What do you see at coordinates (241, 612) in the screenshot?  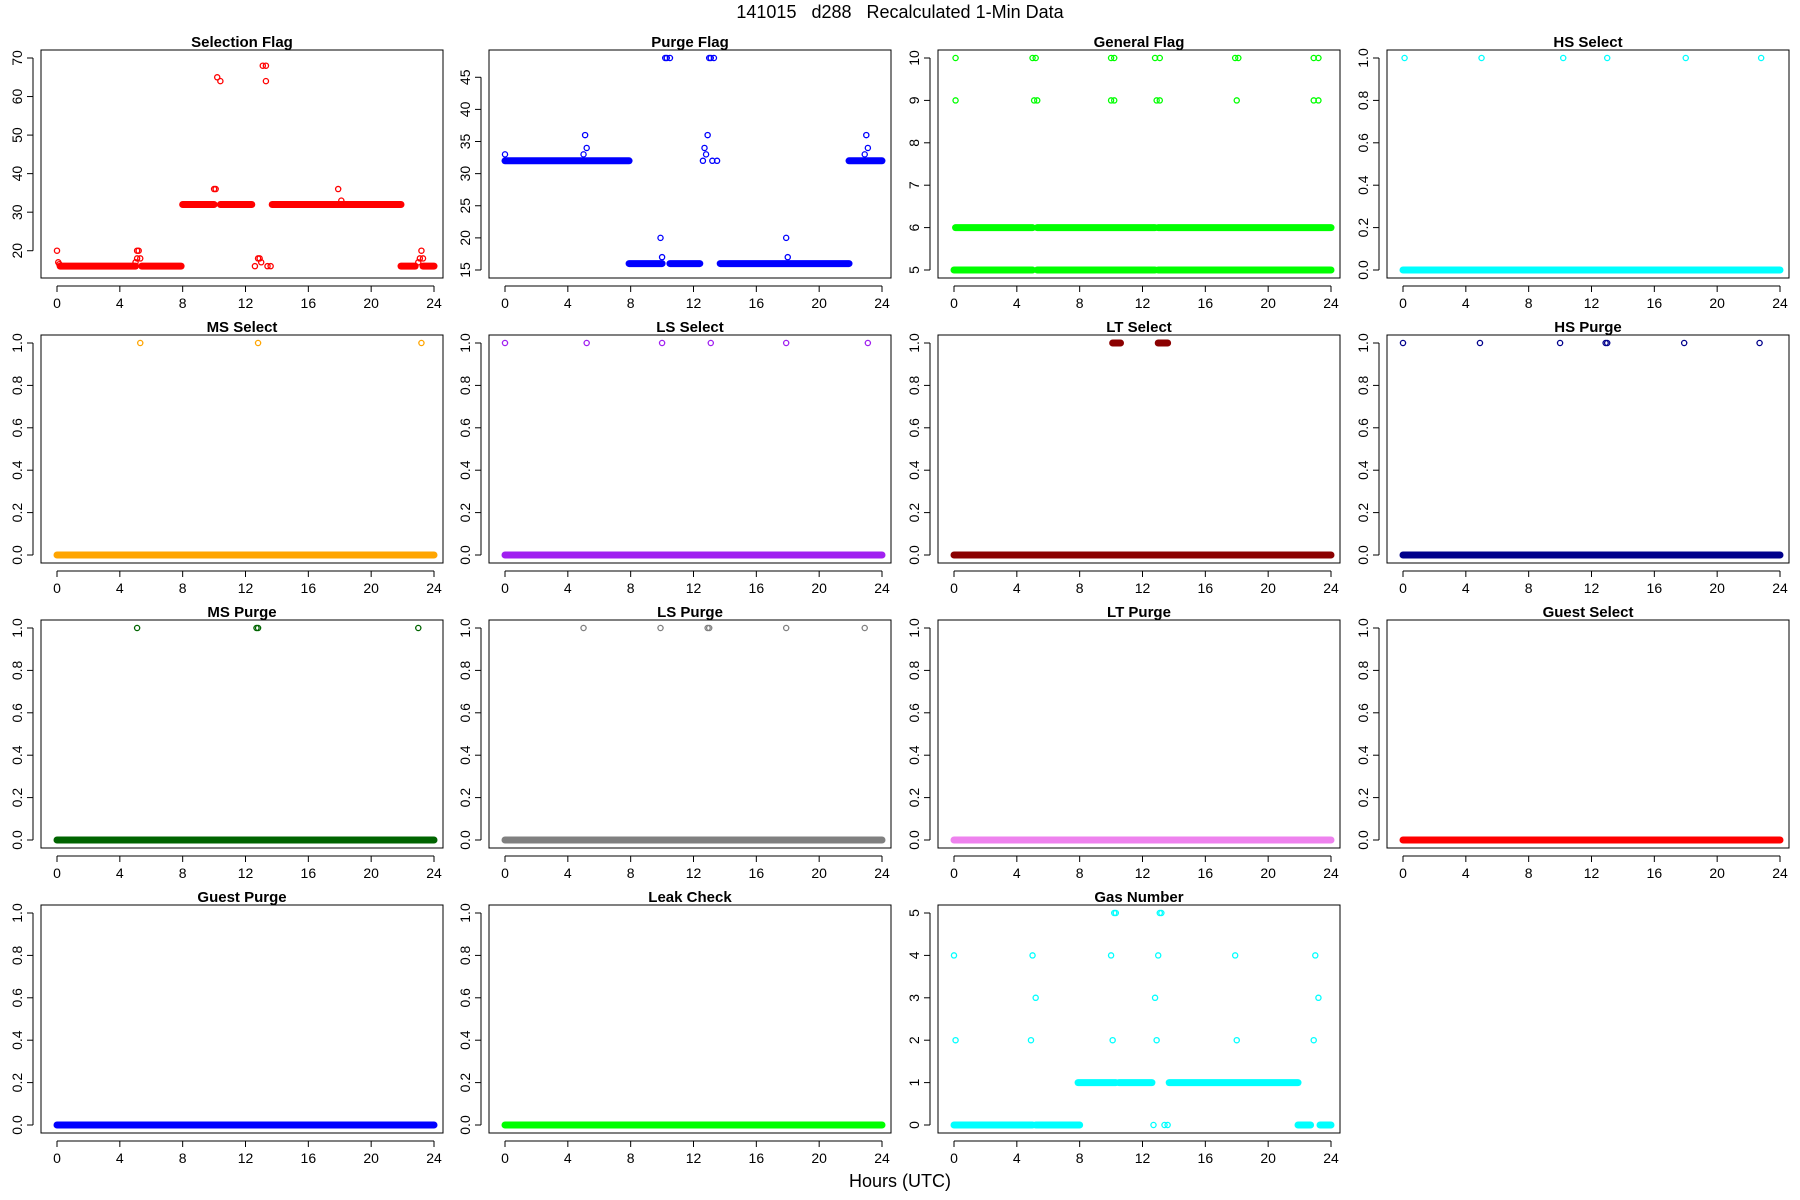 I see `panel-title: MS Purge` at bounding box center [241, 612].